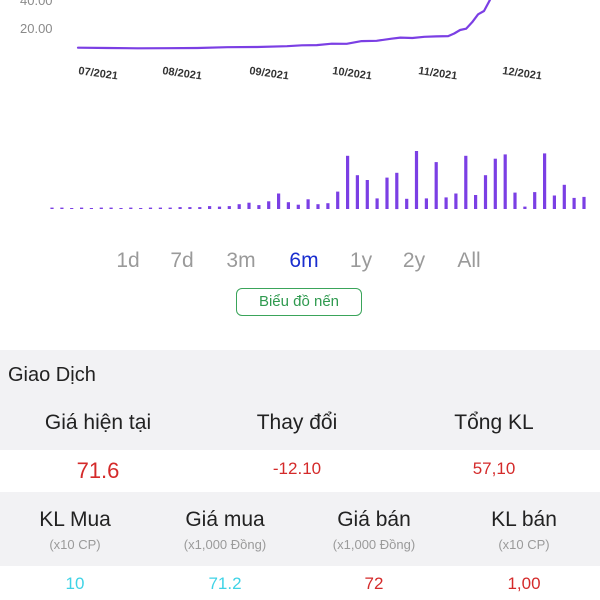 The width and height of the screenshot is (600, 600). What do you see at coordinates (299, 302) in the screenshot?
I see `candlestick-chart-button: Biểu đồ nến` at bounding box center [299, 302].